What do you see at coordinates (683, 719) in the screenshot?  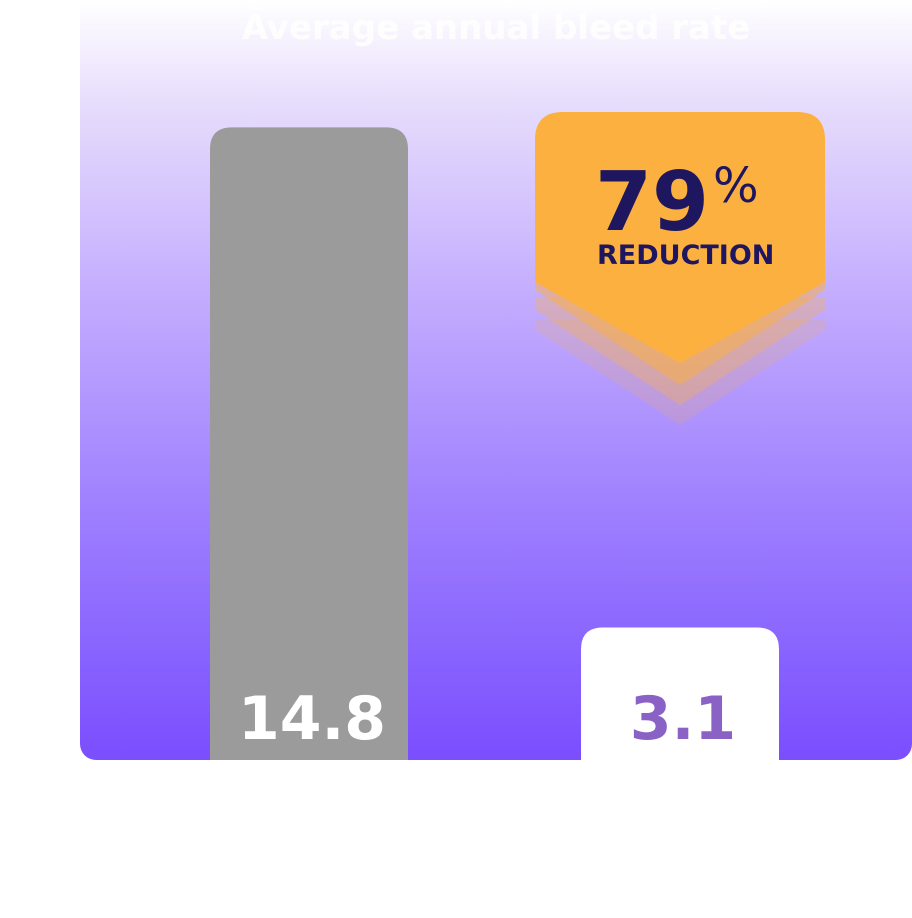 I see `bar-value-label-after: 3.1` at bounding box center [683, 719].